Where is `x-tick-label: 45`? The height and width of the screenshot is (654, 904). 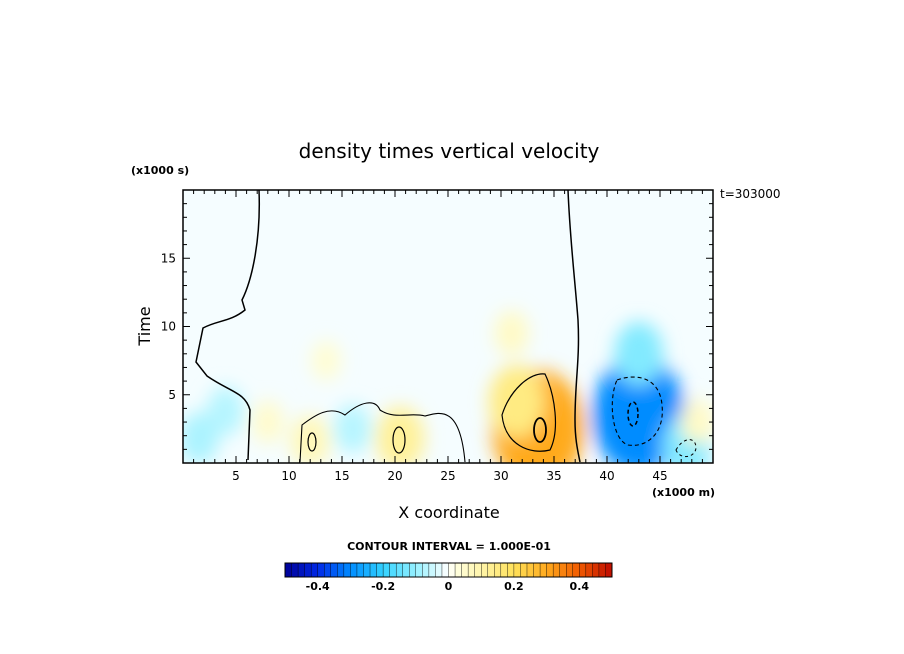 x-tick-label: 45 is located at coordinates (659, 476).